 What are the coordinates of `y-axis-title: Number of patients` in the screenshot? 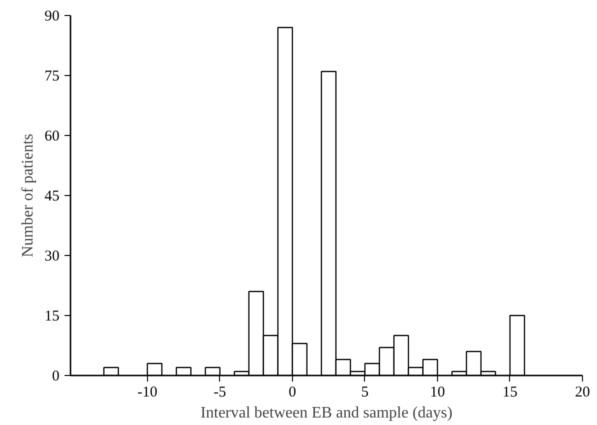 It's located at (28, 196).